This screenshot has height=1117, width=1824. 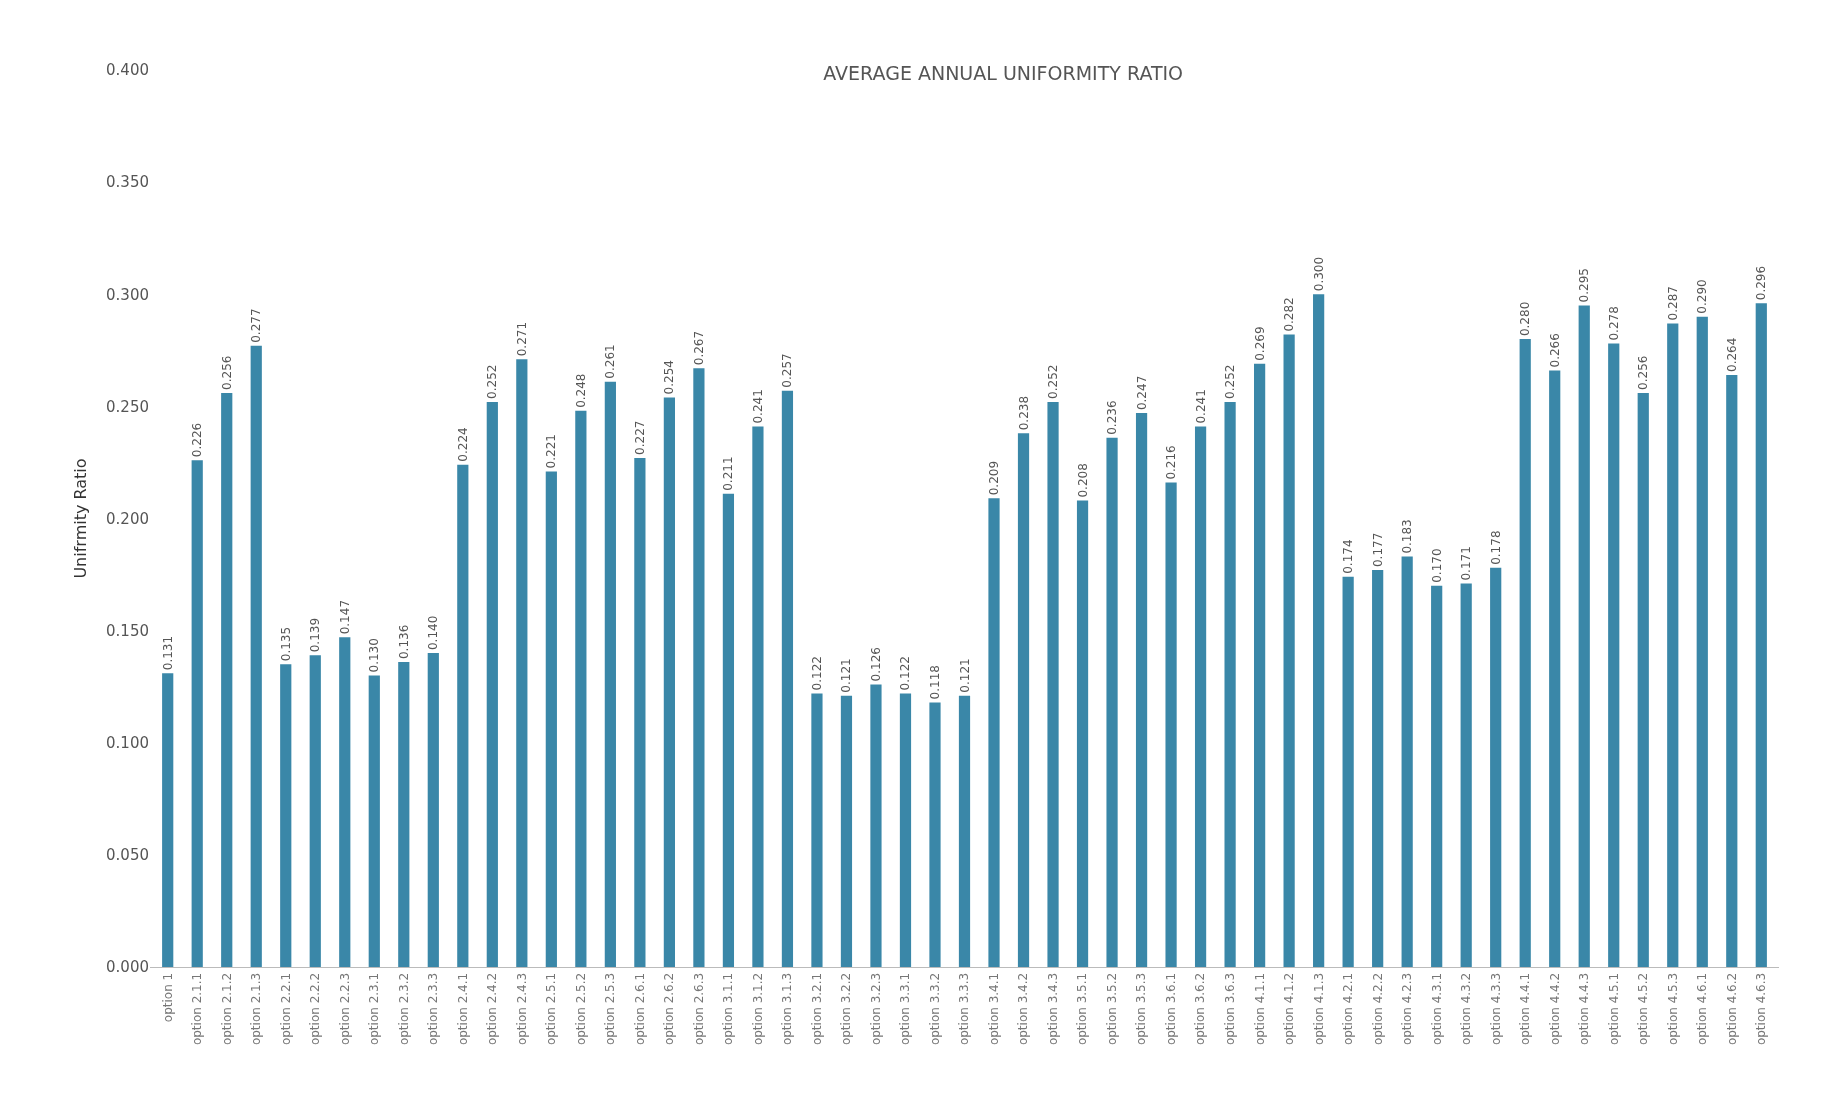 I want to click on x-tick-label: option 3.2.2, so click(x=846, y=1009).